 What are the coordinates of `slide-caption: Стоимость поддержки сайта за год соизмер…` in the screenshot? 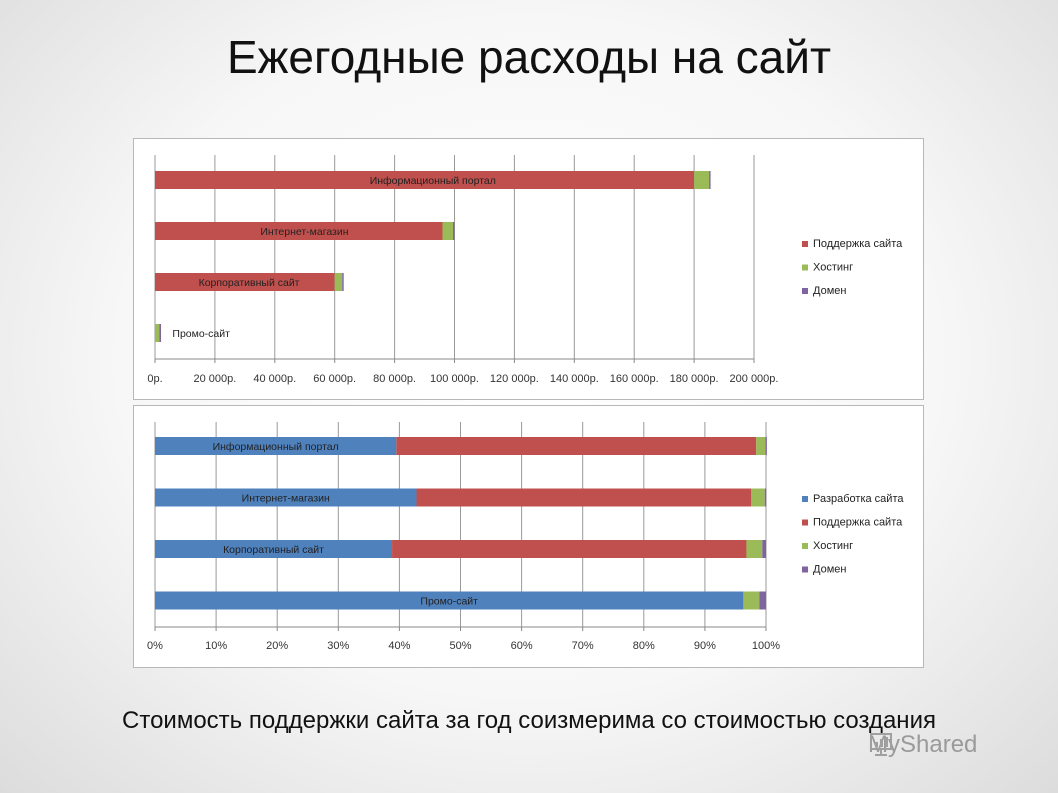 It's located at (529, 720).